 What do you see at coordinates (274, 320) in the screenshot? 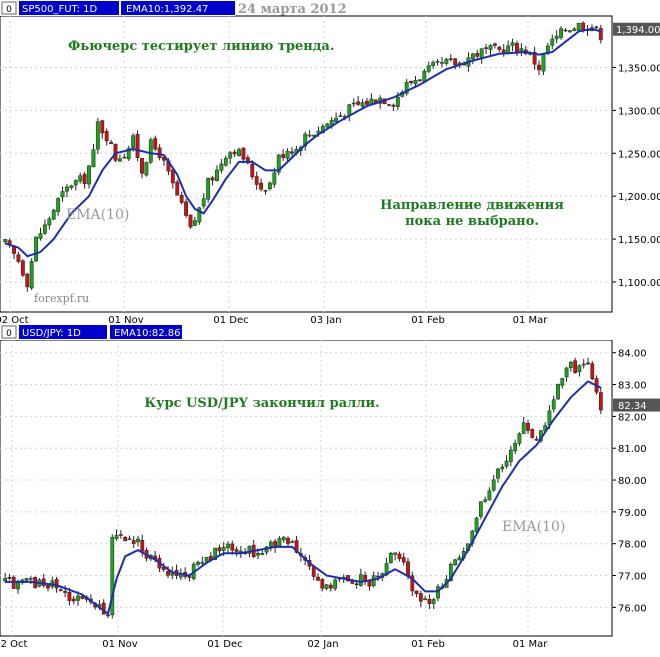
I see `sp500-time-axis: 02 Oct 01 Nov 01 Dec 03 Jan 01 Feb 01 Mar` at bounding box center [274, 320].